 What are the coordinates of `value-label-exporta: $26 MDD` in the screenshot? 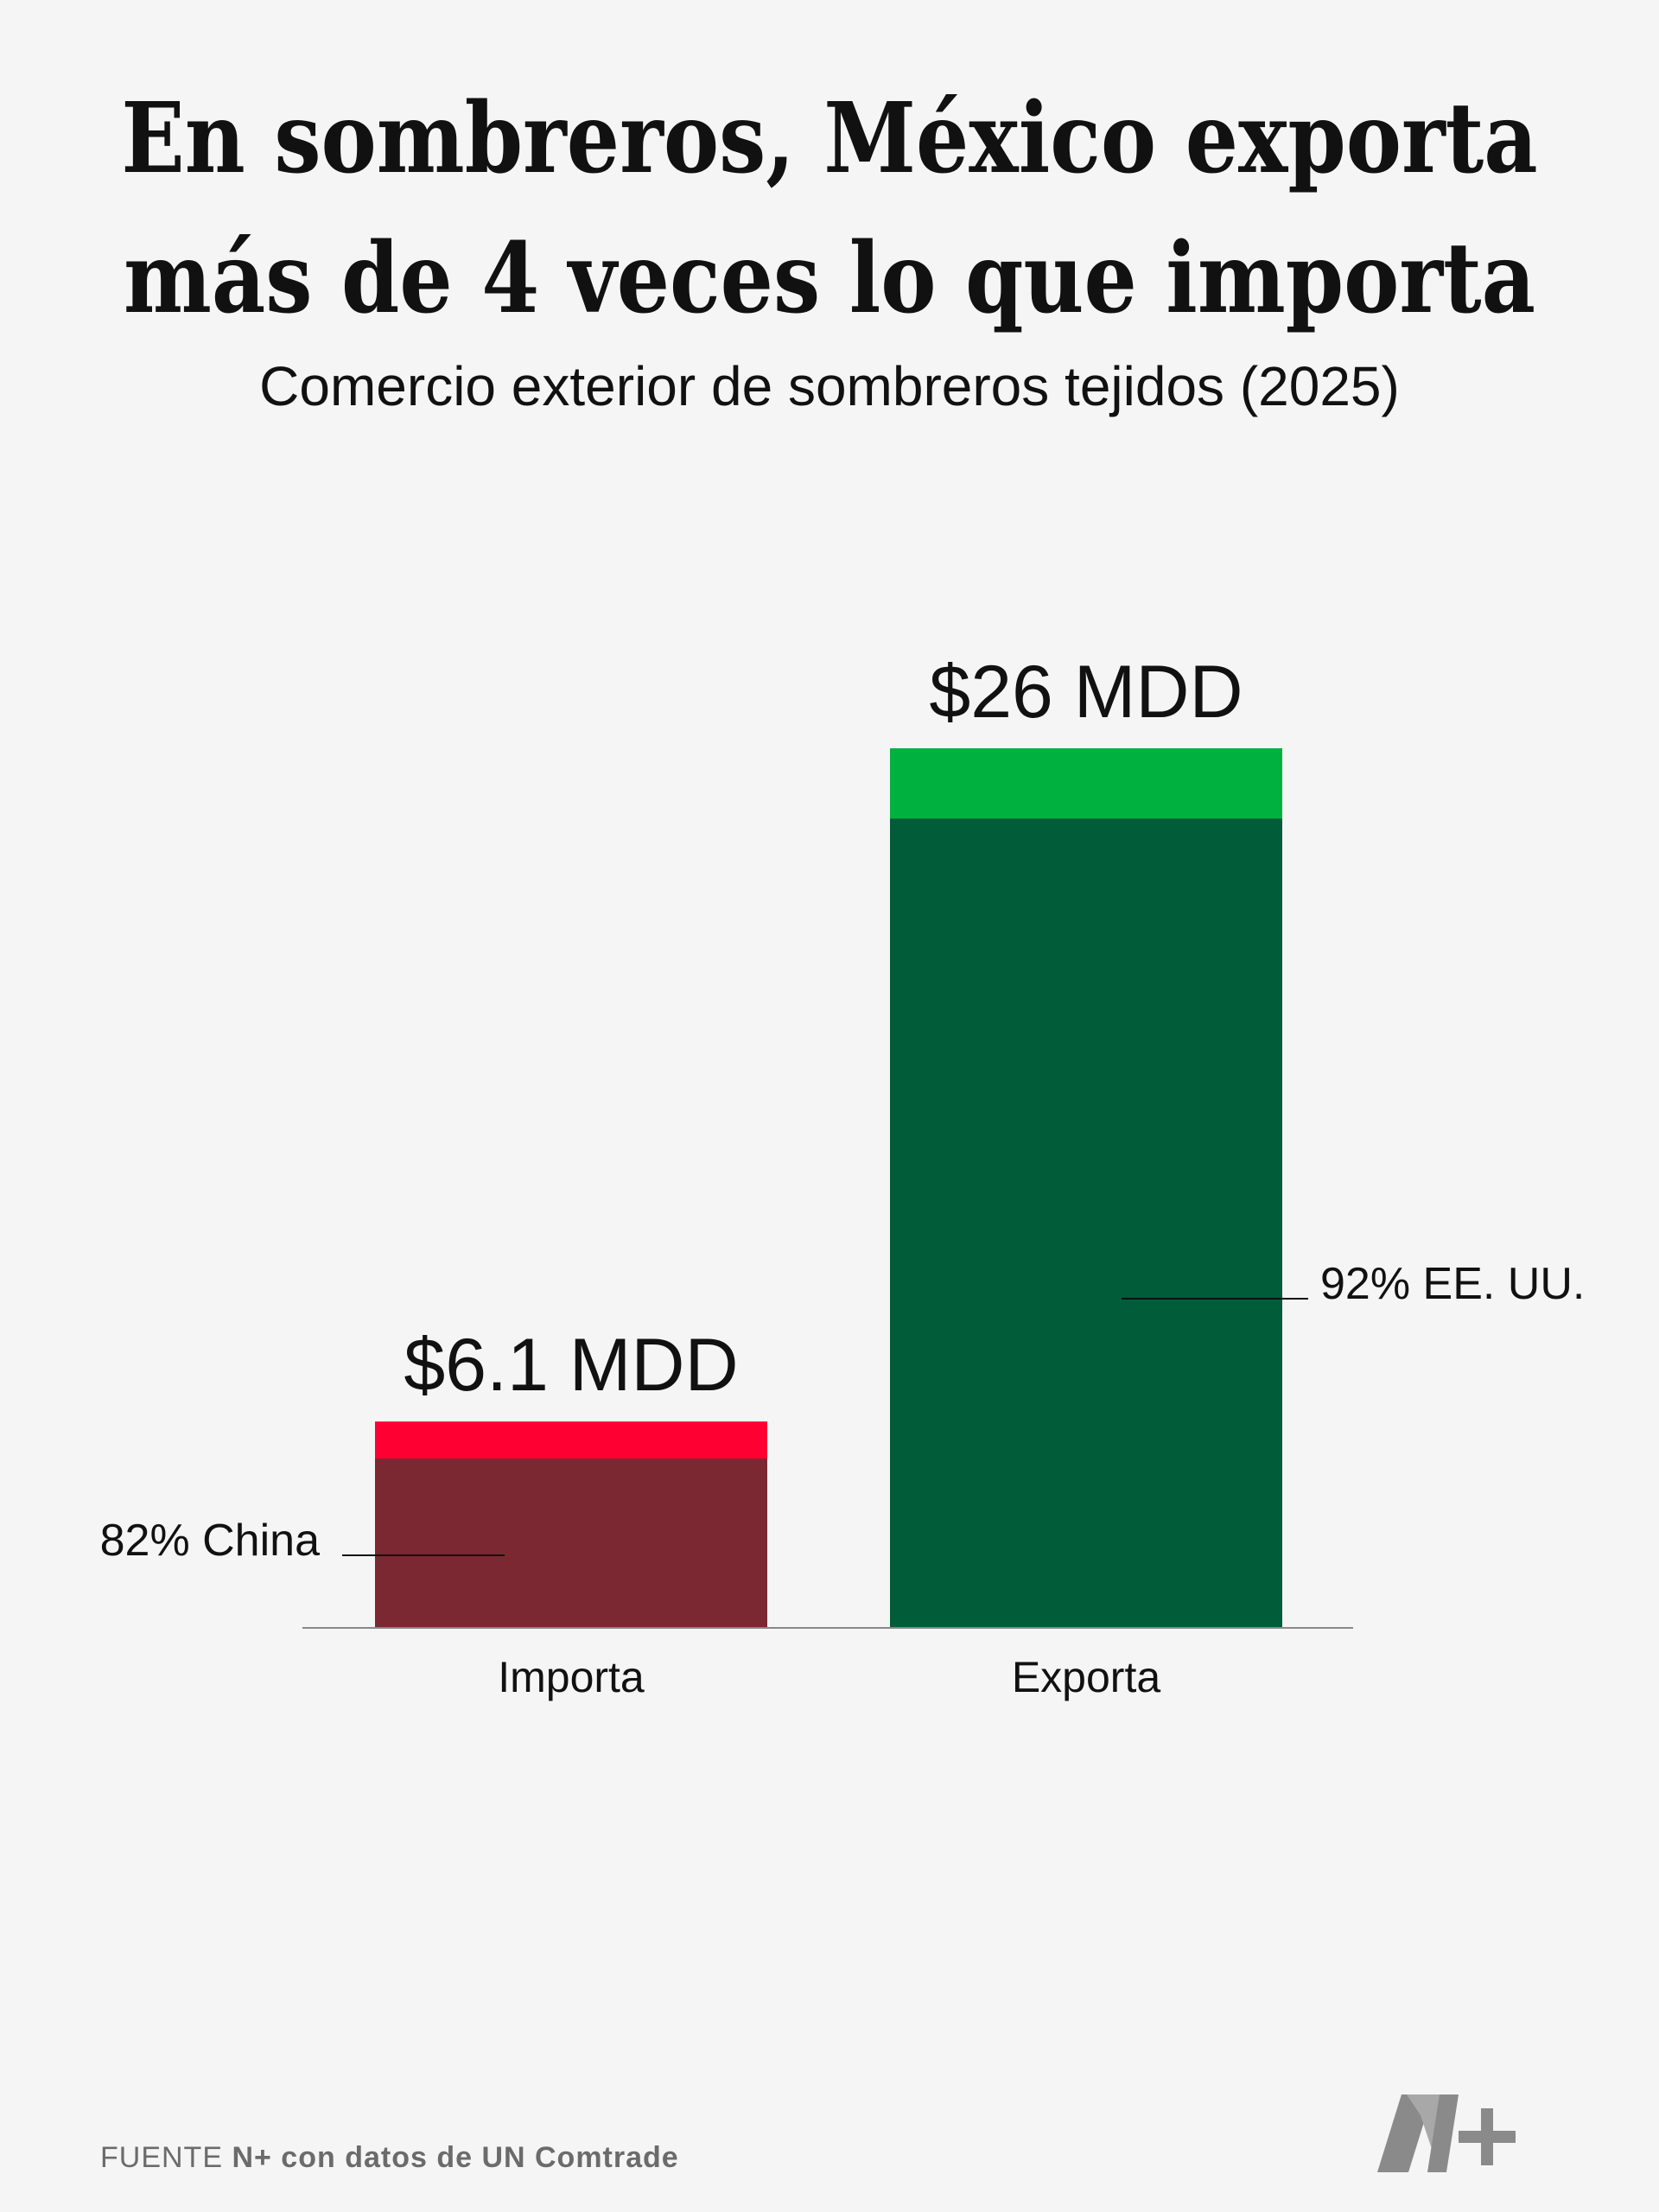 It's located at (1086, 692).